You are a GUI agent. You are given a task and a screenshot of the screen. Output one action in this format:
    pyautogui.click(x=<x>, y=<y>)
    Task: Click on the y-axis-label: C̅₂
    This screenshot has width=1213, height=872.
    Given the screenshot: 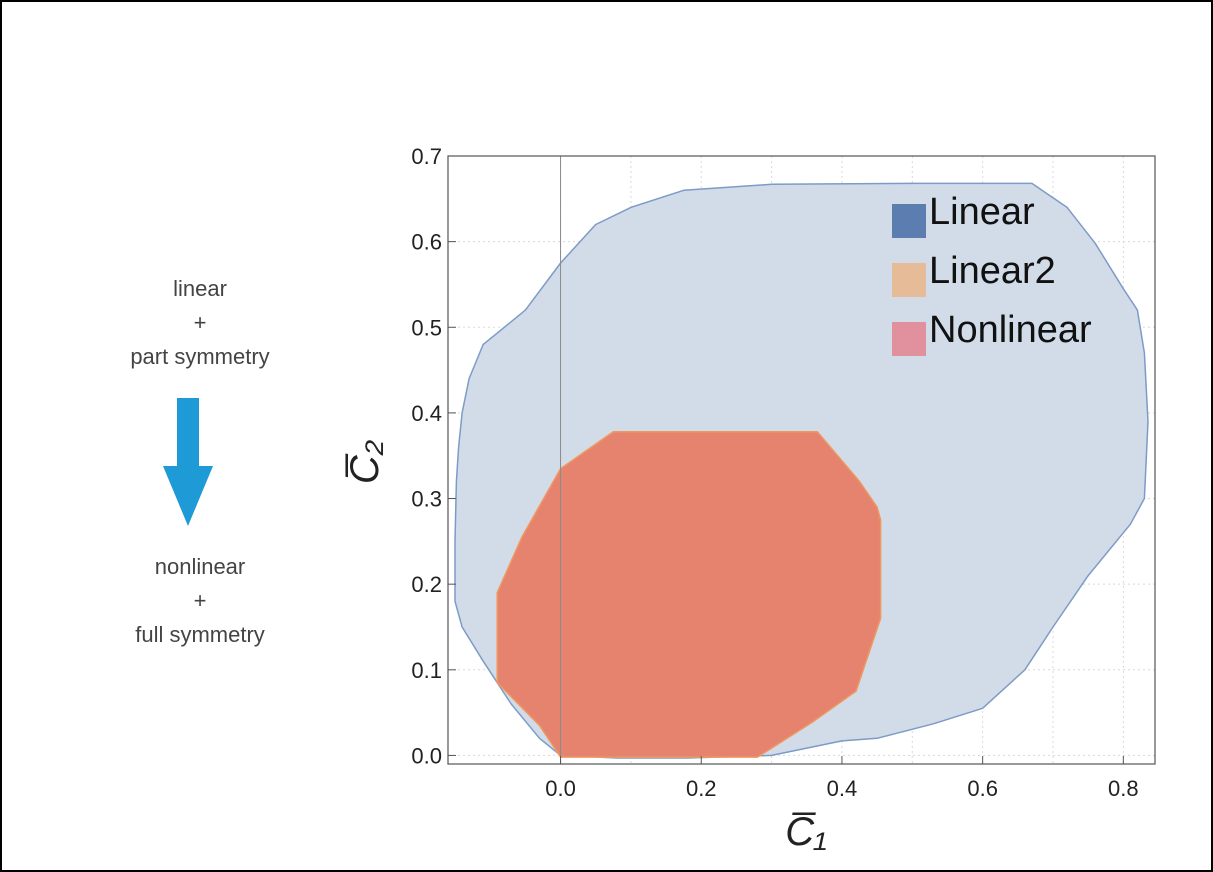 What is the action you would take?
    pyautogui.click(x=365, y=462)
    